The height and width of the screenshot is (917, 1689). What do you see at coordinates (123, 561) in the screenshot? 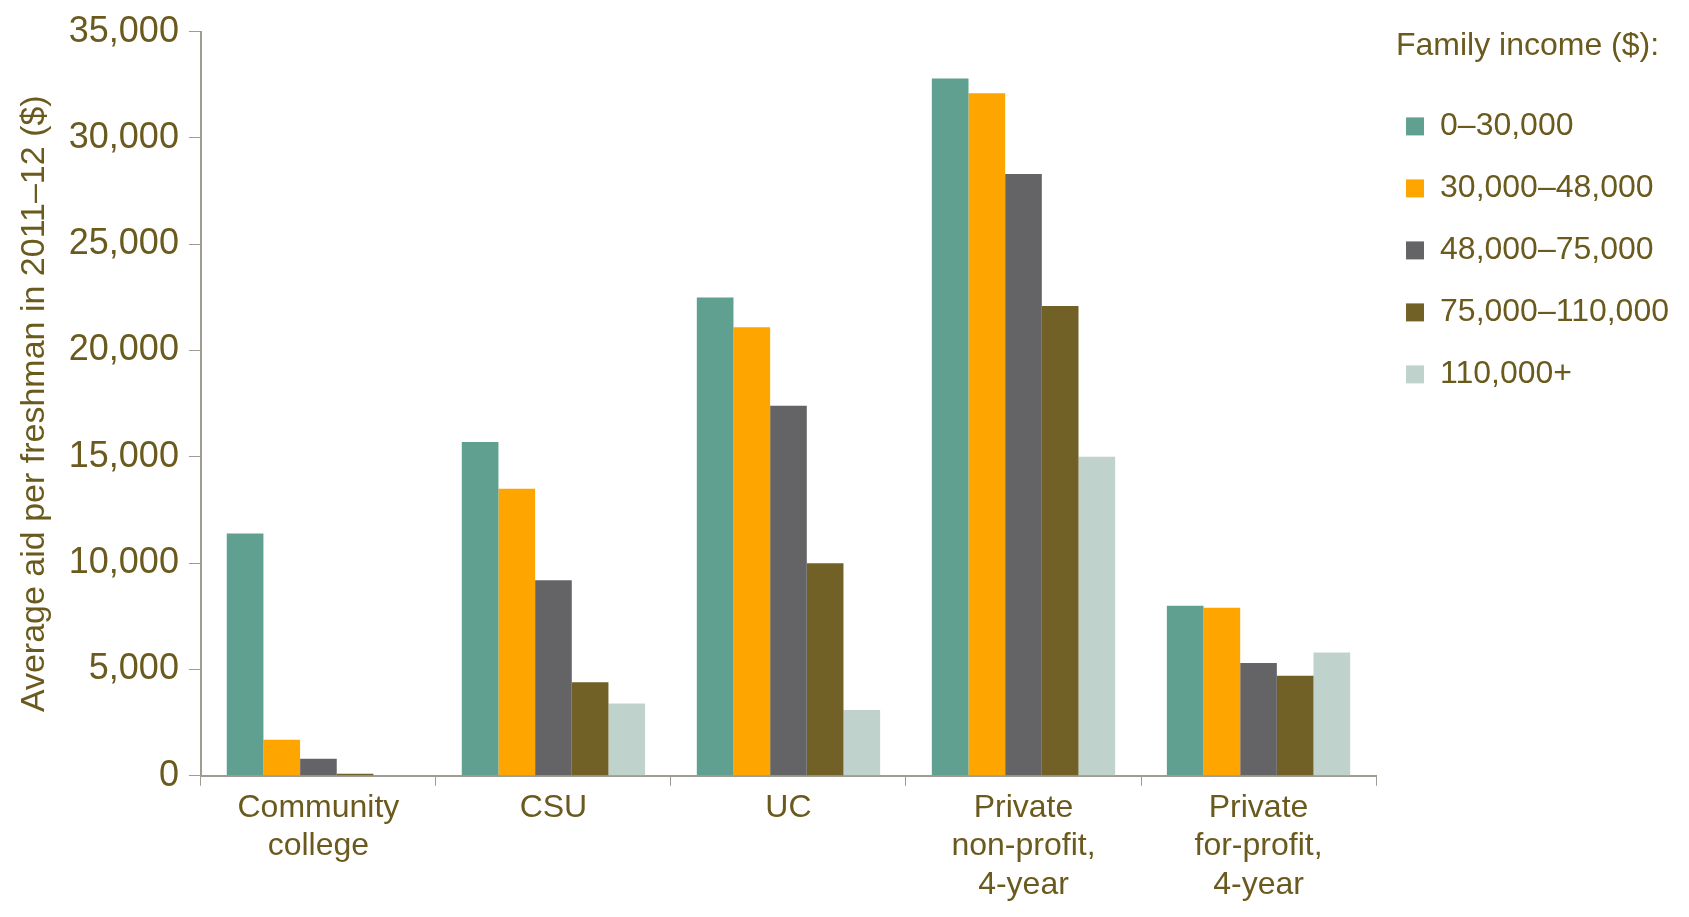
I see `y-tick-label: 10,000` at bounding box center [123, 561].